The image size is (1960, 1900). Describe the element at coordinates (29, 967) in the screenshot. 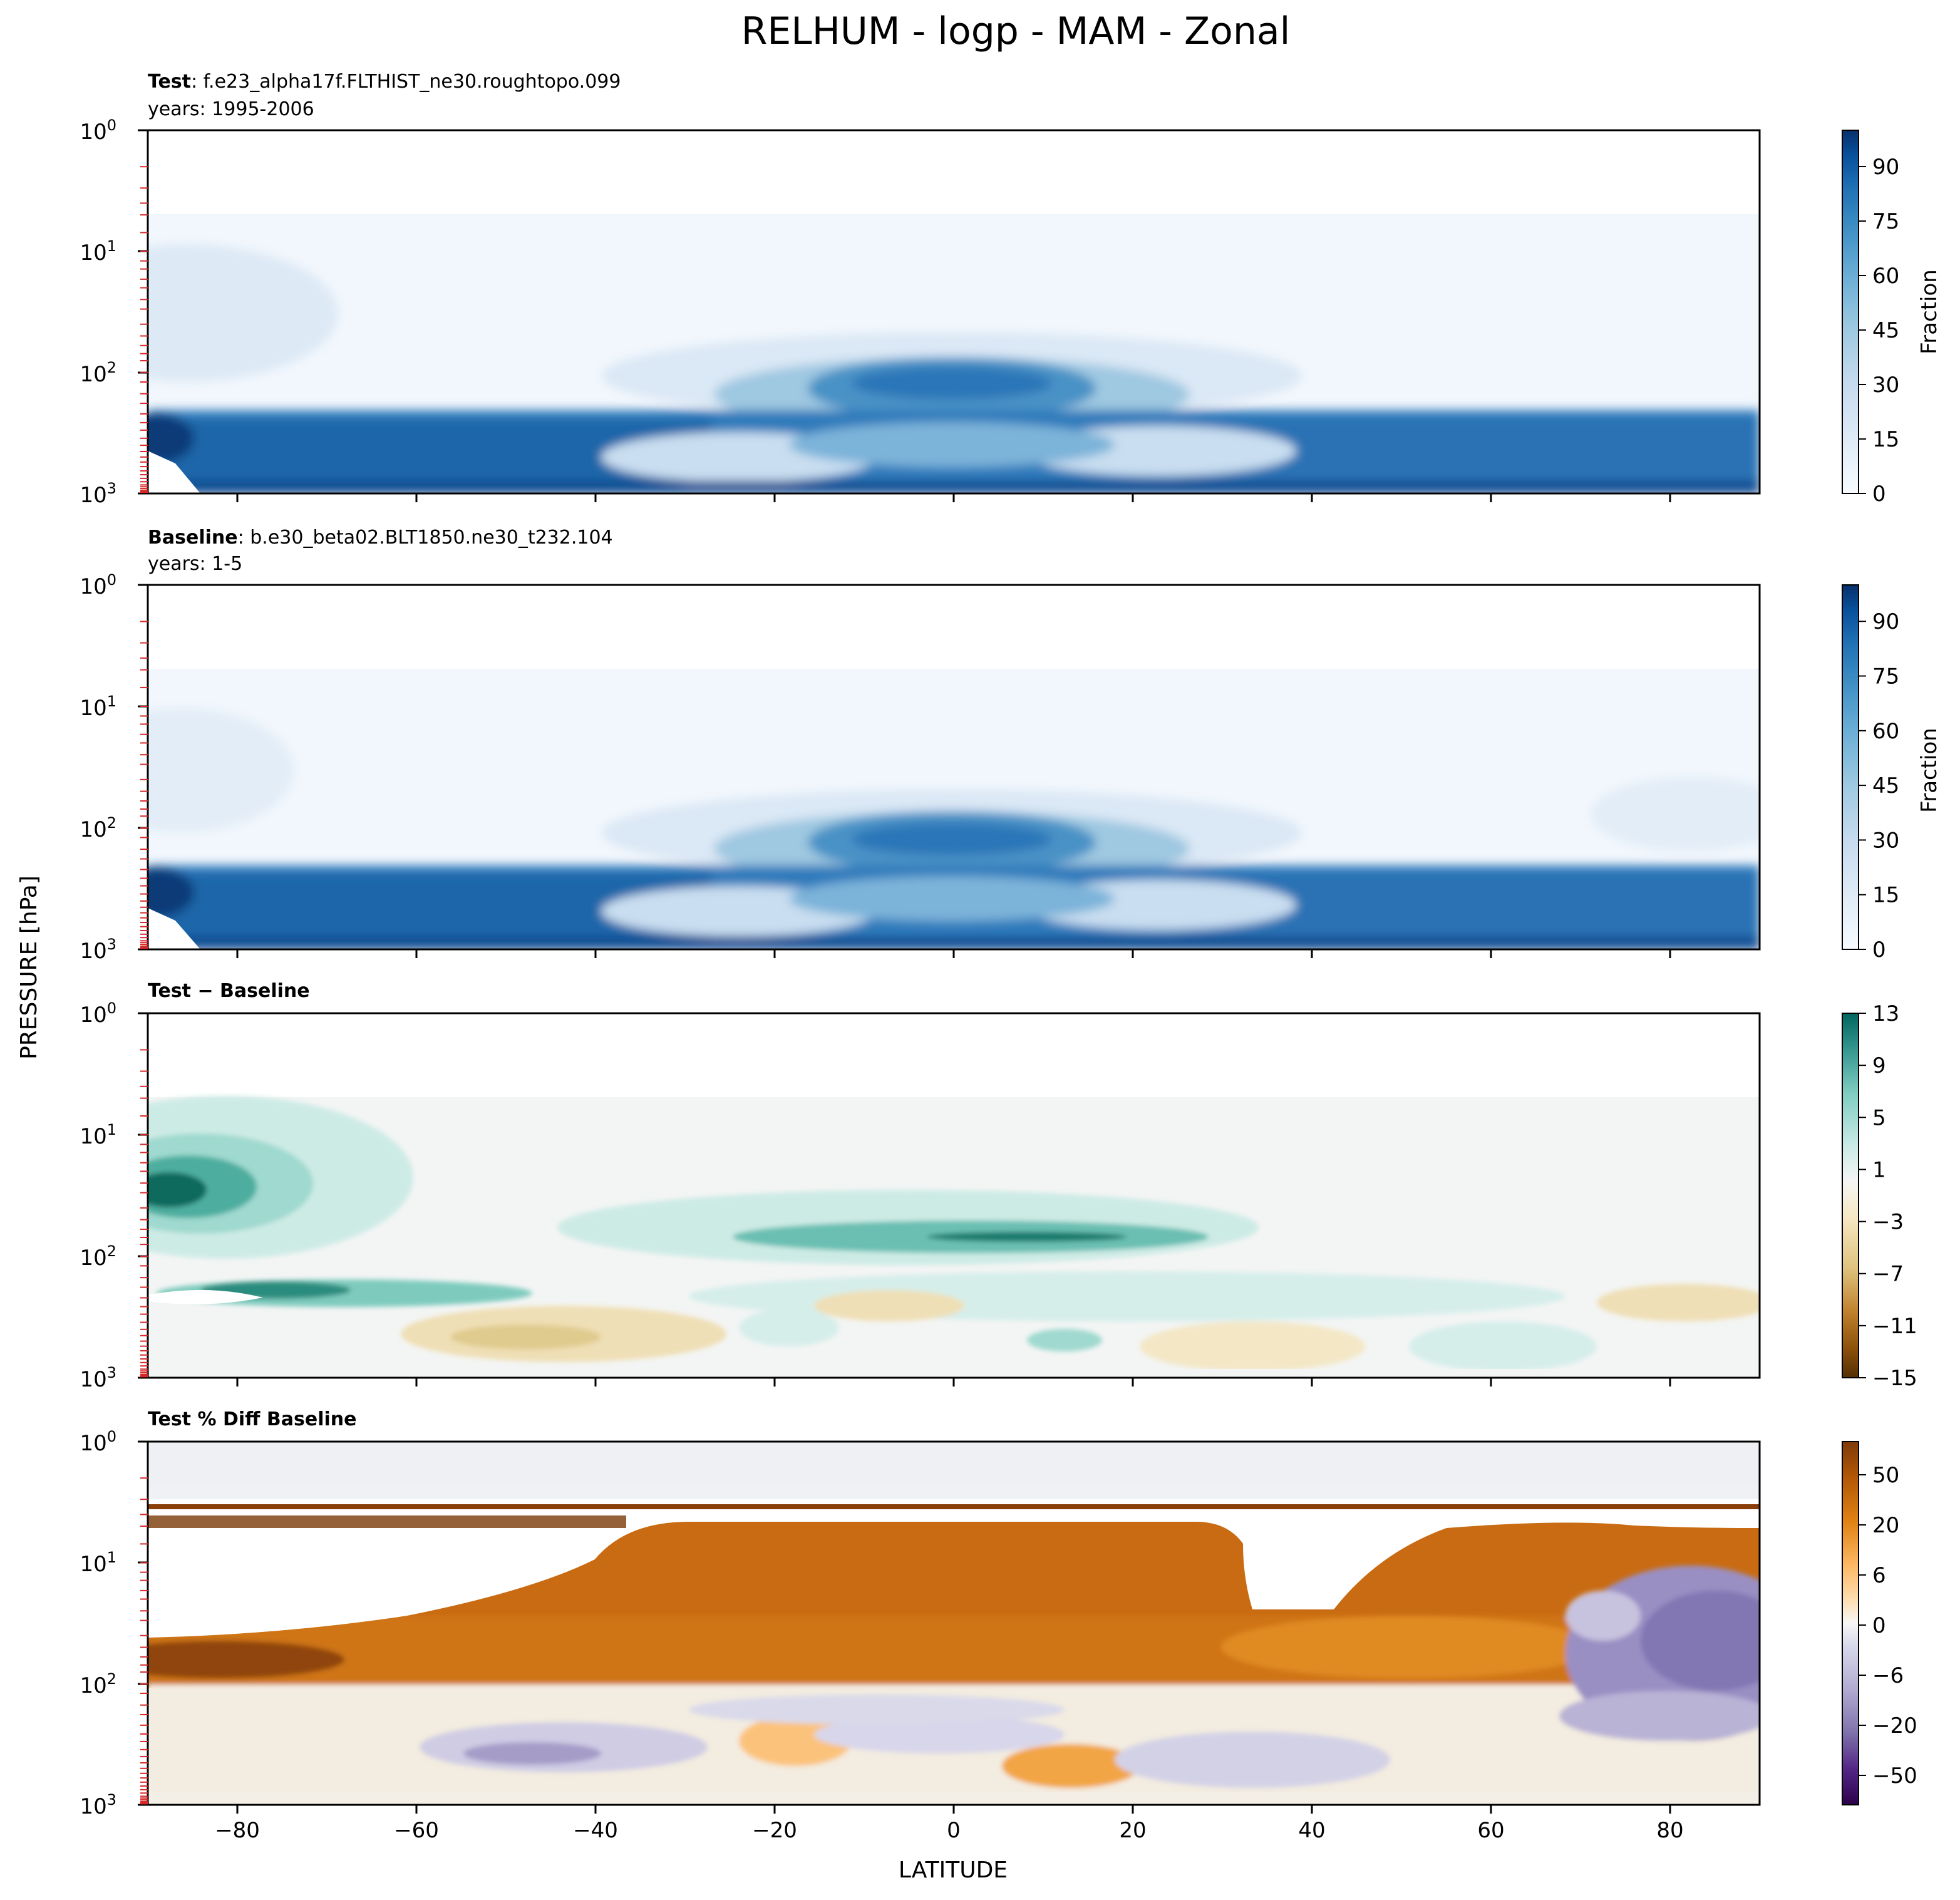

I see `y-axis-label: PRESSURE [hPa]` at that location.